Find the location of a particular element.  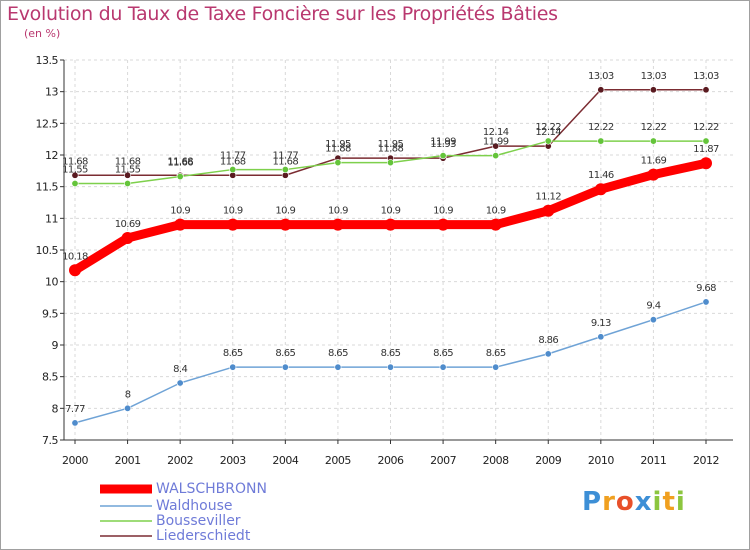

y-tick-label: 10 is located at coordinates (51, 282).